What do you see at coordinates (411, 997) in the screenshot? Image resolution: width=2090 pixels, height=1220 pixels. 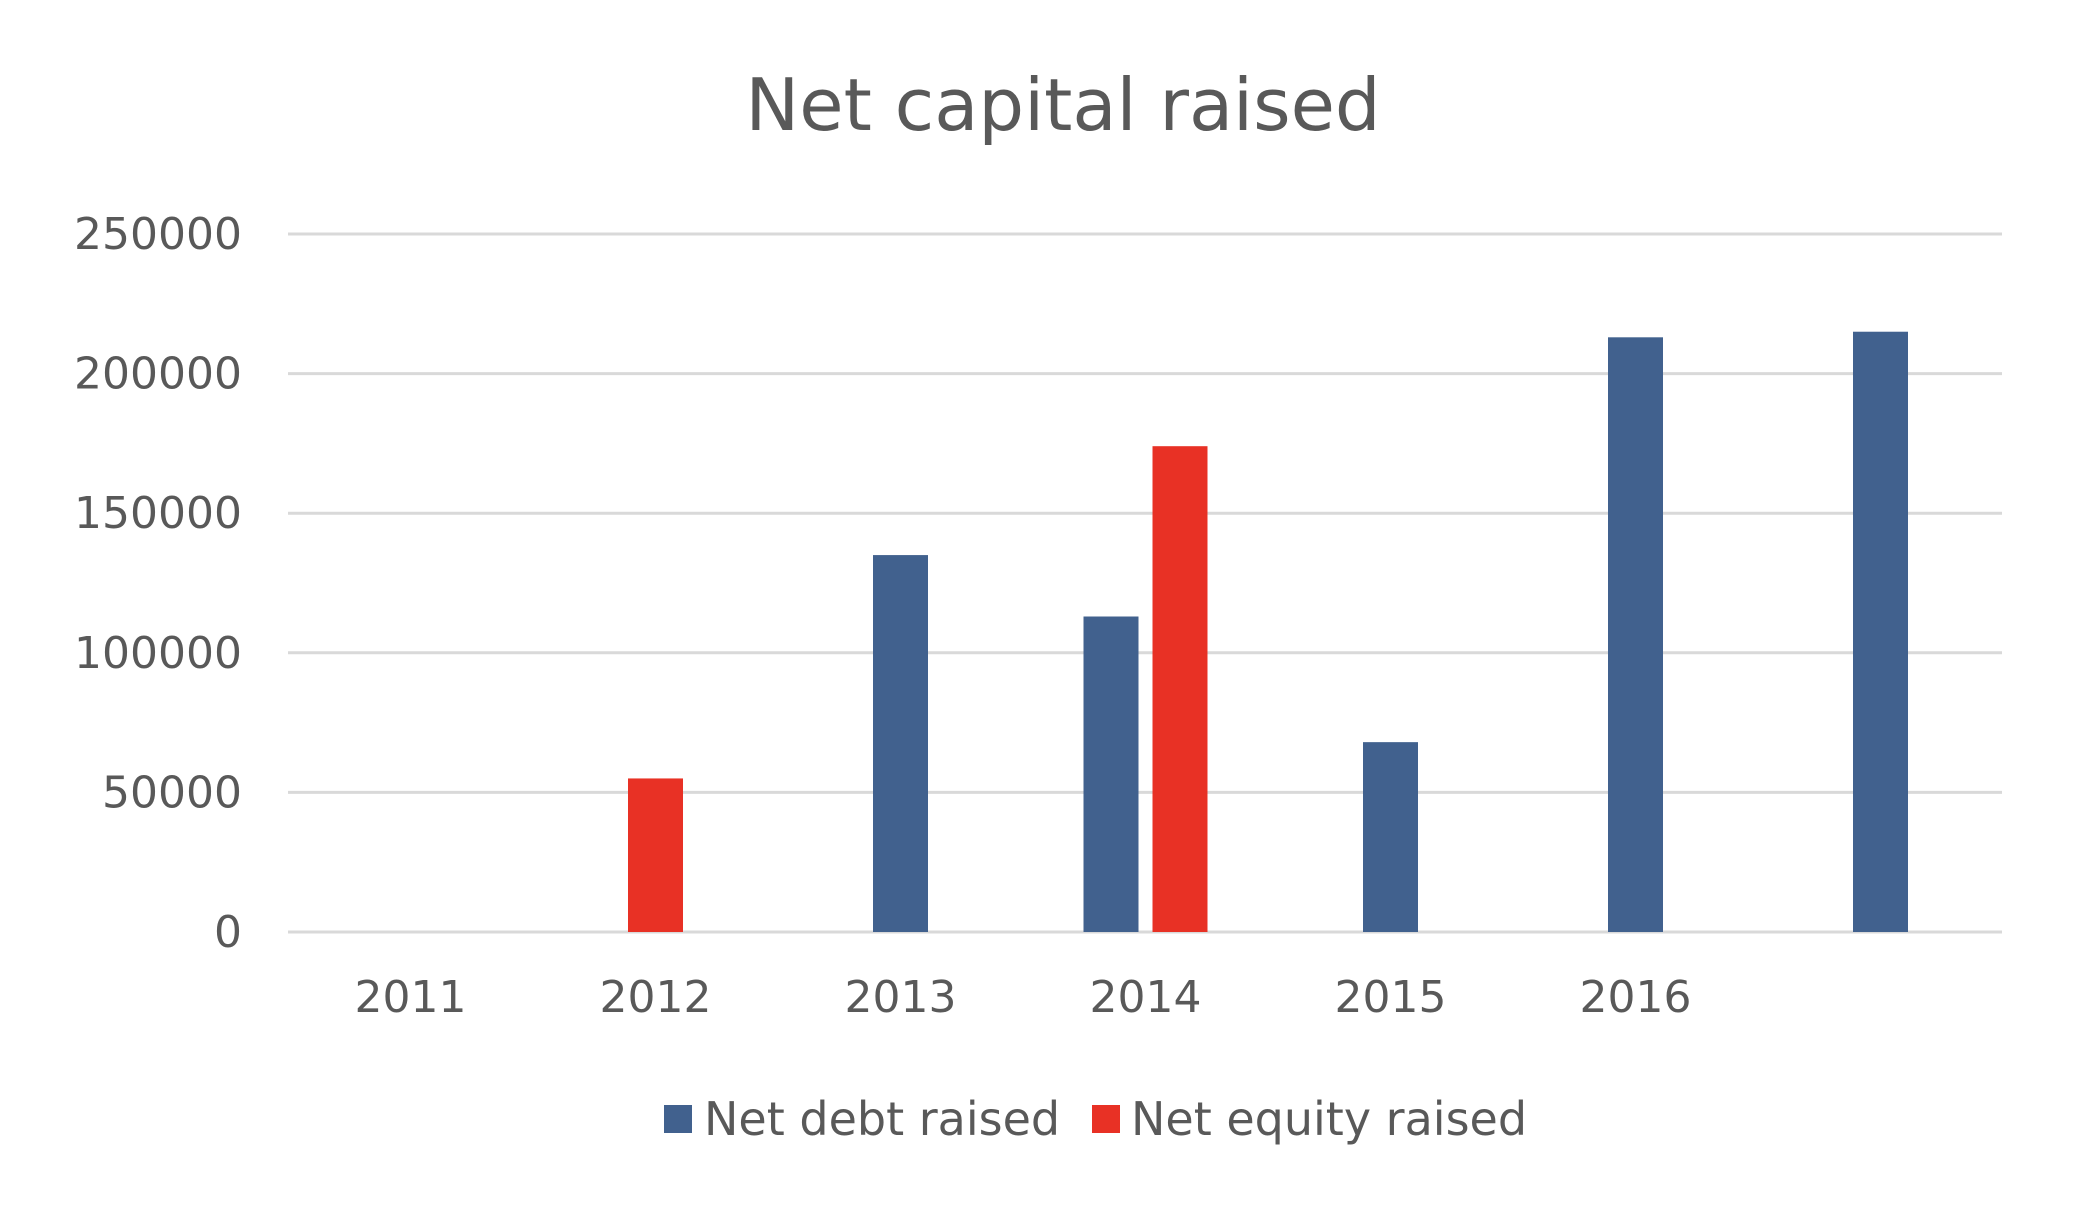 I see `x-tick-label: 2011` at bounding box center [411, 997].